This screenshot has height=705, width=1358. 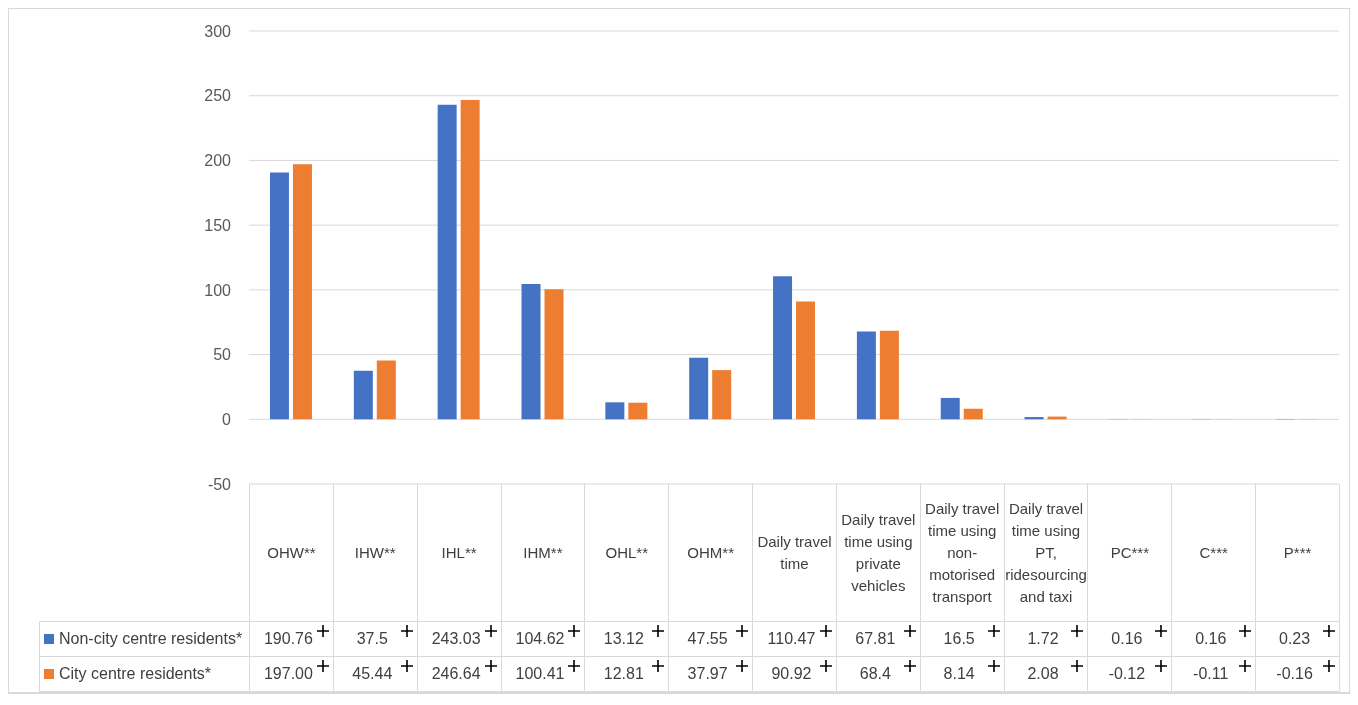 What do you see at coordinates (456, 639) in the screenshot?
I see `data-label: 243.03` at bounding box center [456, 639].